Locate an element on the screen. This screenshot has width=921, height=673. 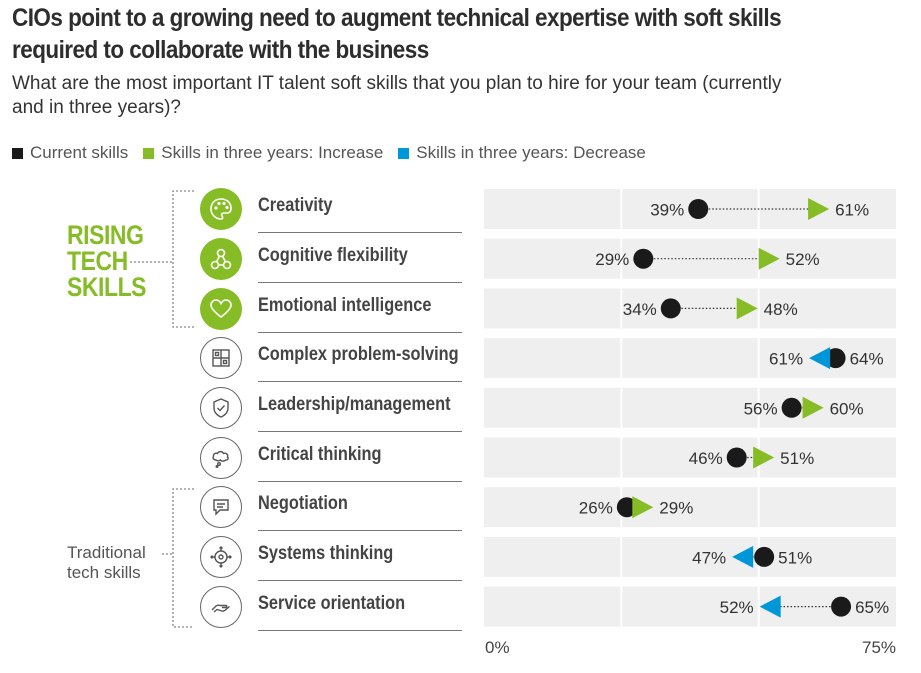
future-arrow-service-orientation is located at coordinates (770, 606).